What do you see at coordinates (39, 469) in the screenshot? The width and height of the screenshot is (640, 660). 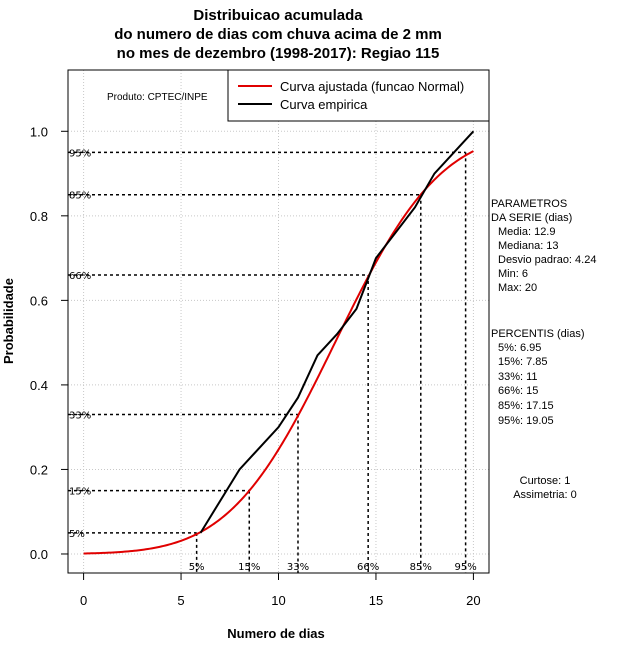 I see `y-tick-label: 0.2` at bounding box center [39, 469].